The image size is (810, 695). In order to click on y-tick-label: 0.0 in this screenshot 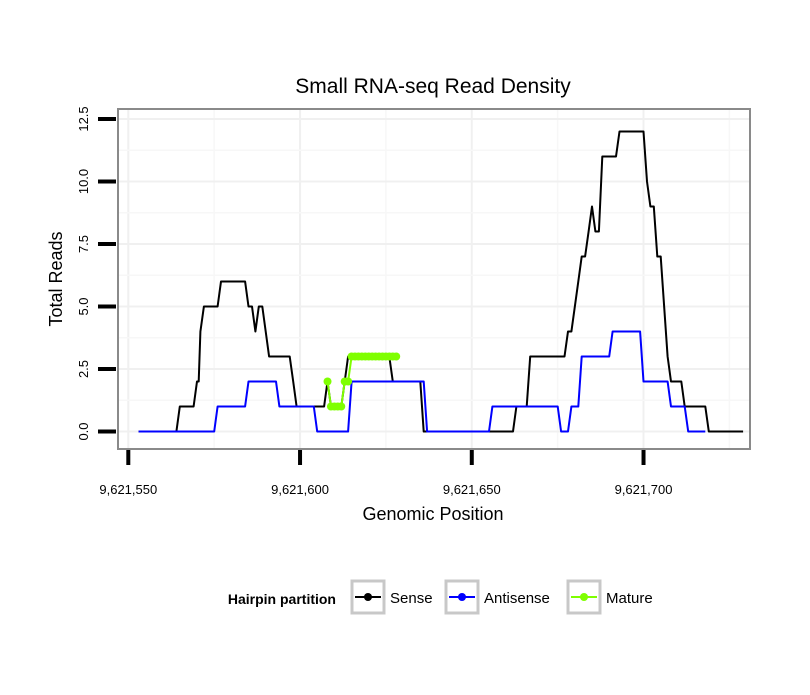, I will do `click(83, 431)`.